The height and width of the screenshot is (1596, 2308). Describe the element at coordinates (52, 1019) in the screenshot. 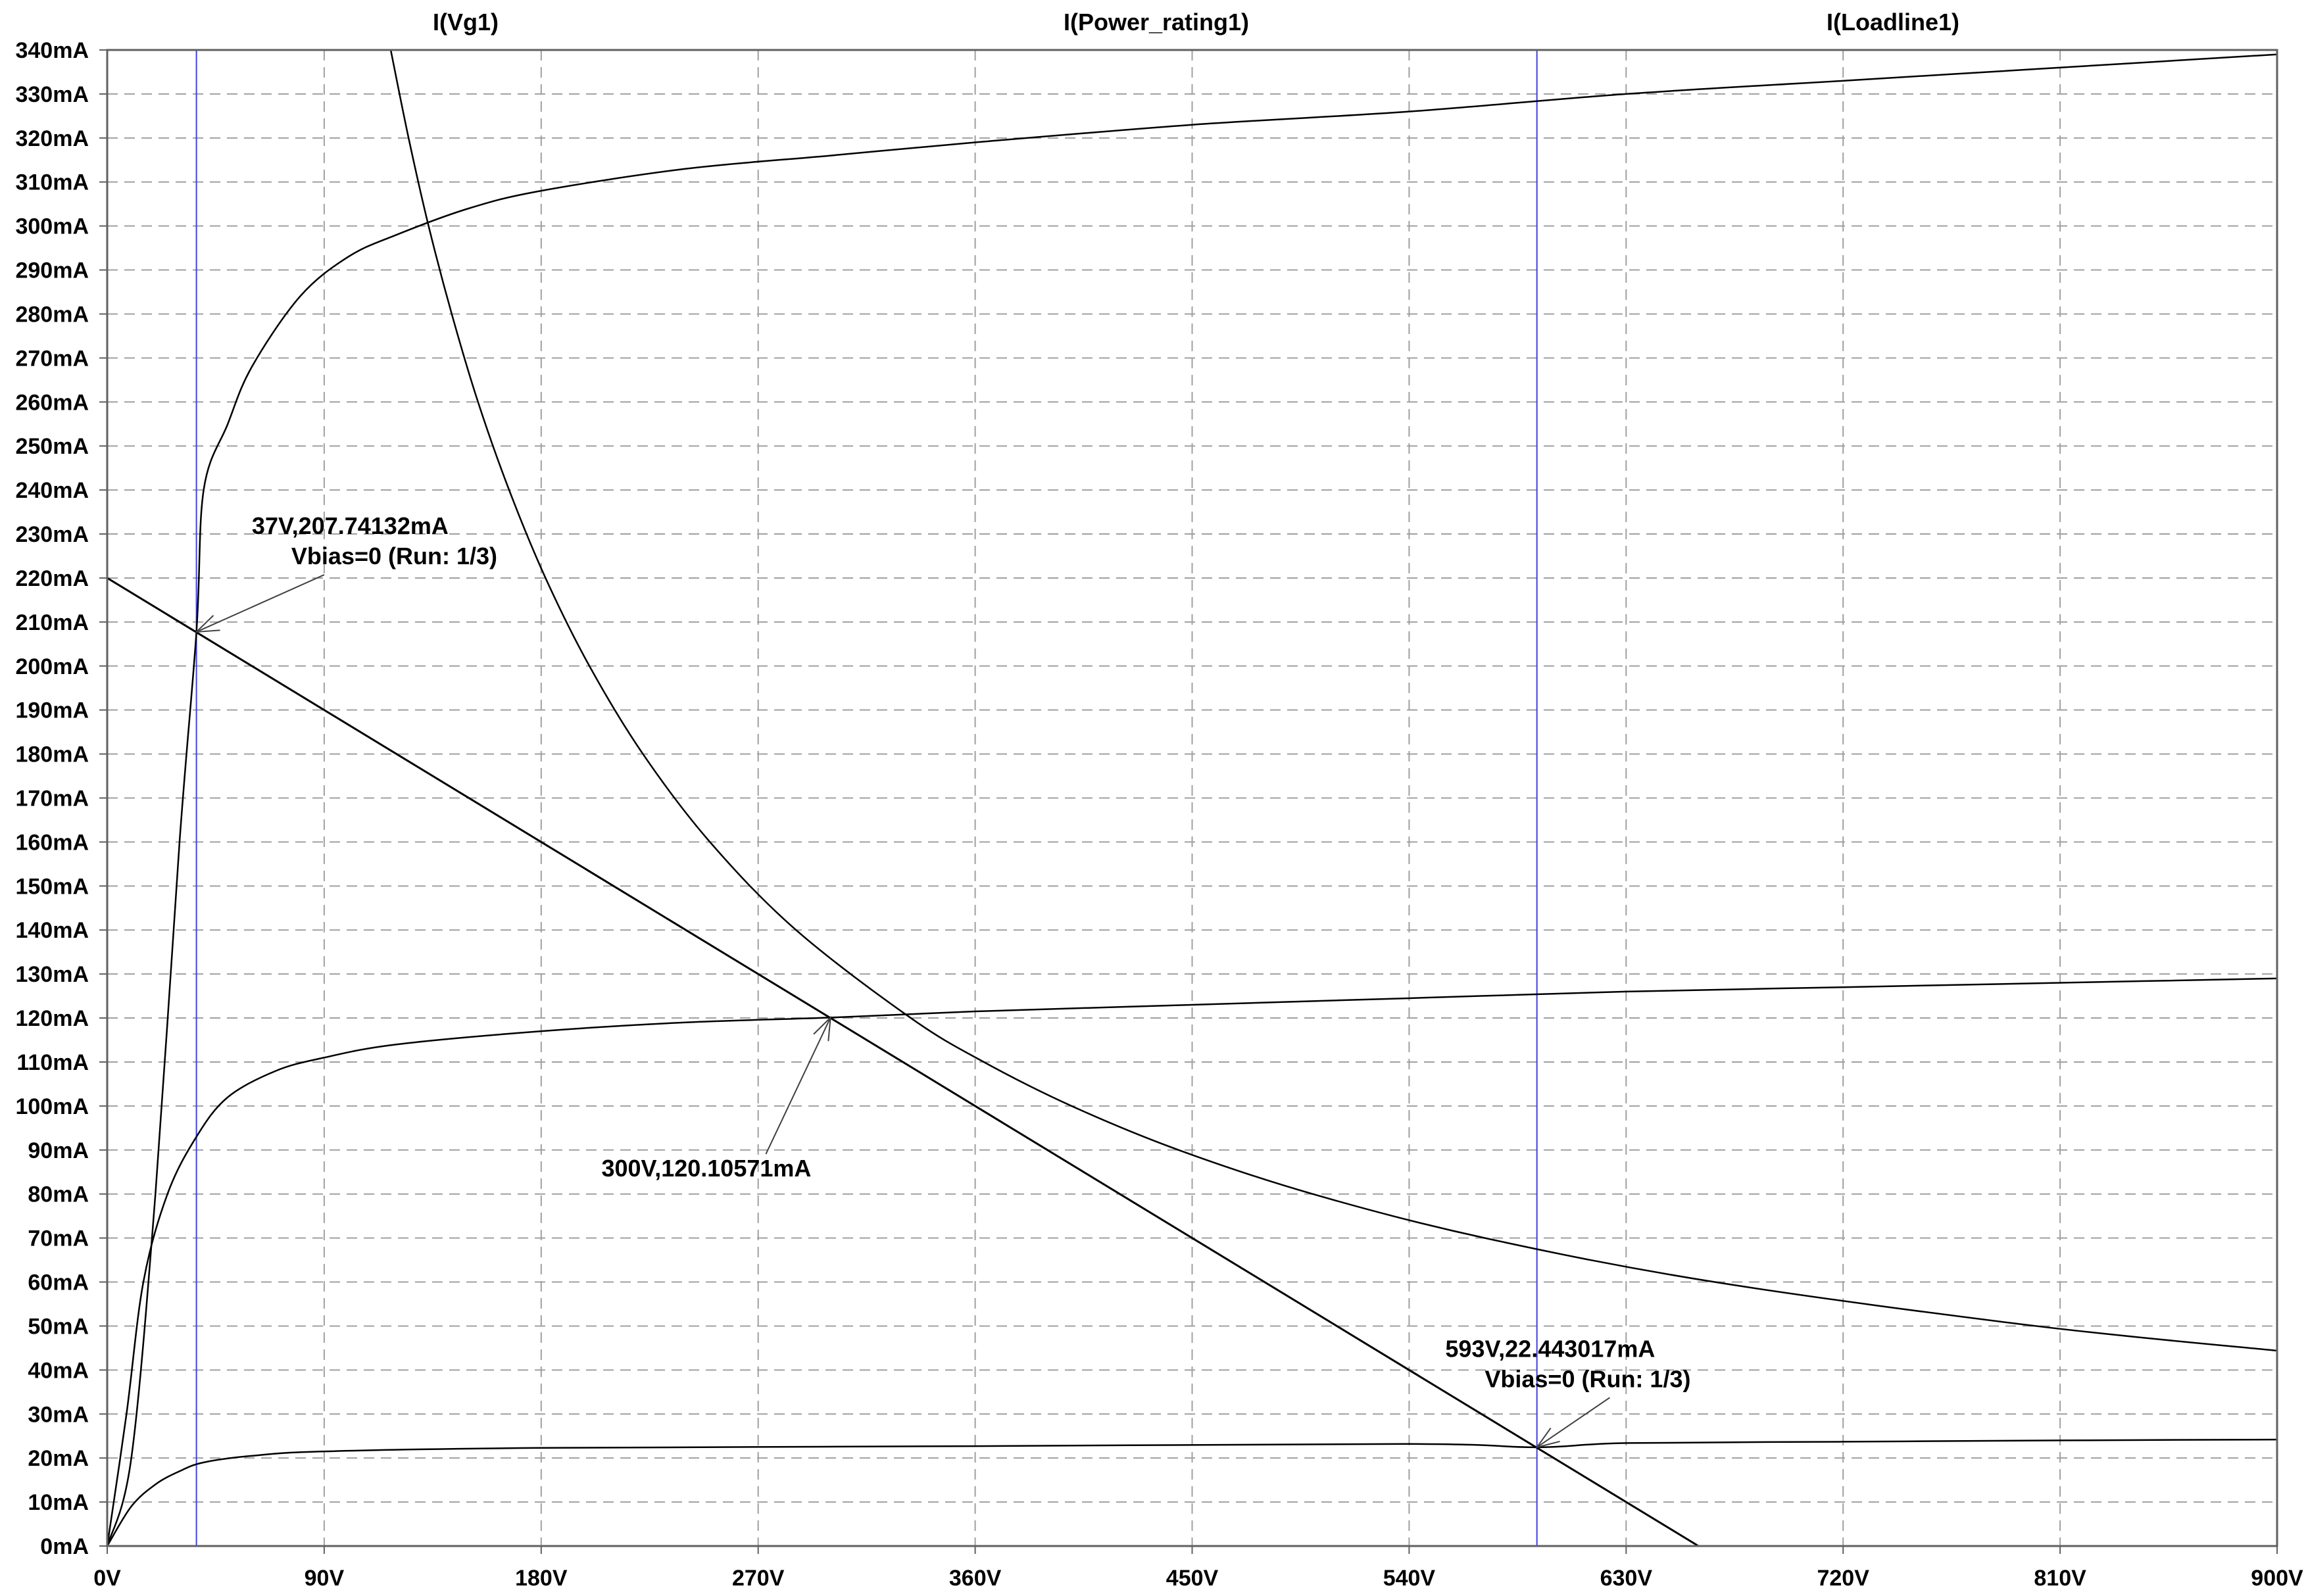

I see `y-tick-label: 120mA` at that location.